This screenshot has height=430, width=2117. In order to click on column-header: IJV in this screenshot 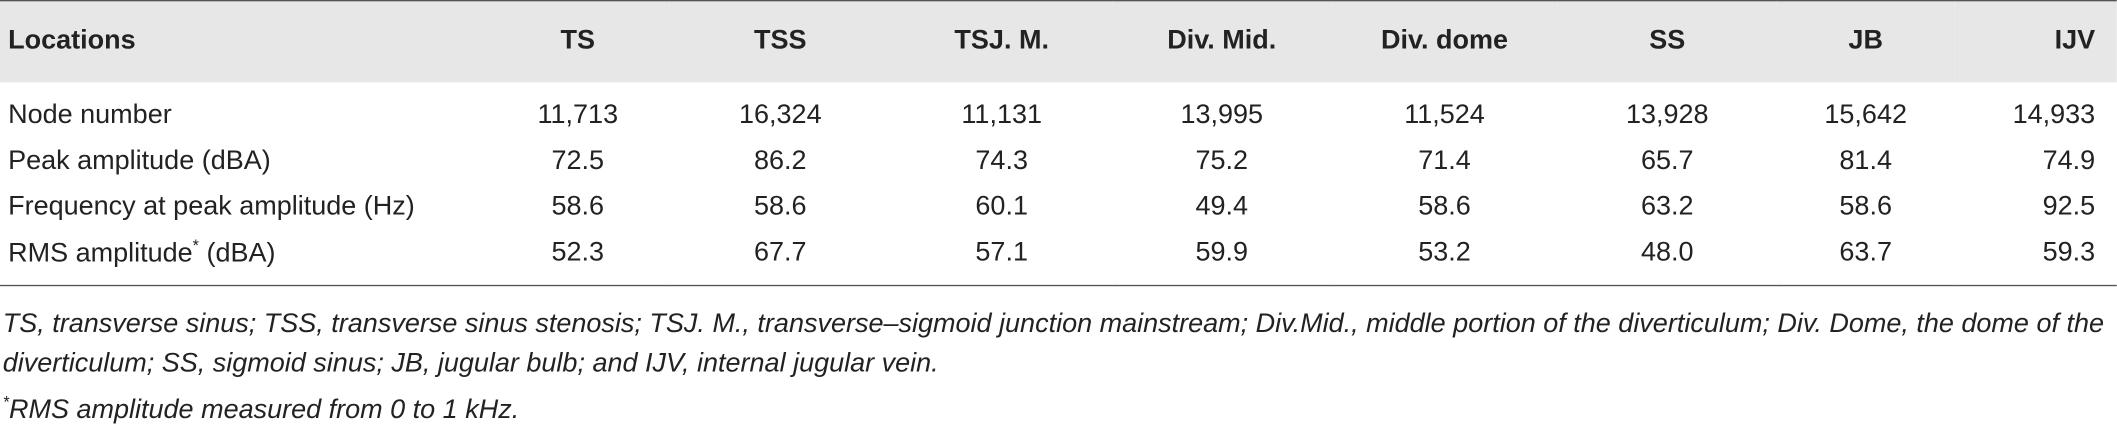, I will do `click(2075, 40)`.